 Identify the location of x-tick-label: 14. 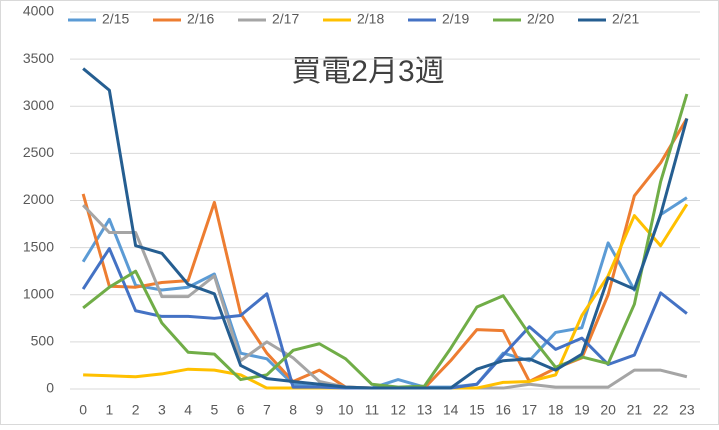
(451, 410).